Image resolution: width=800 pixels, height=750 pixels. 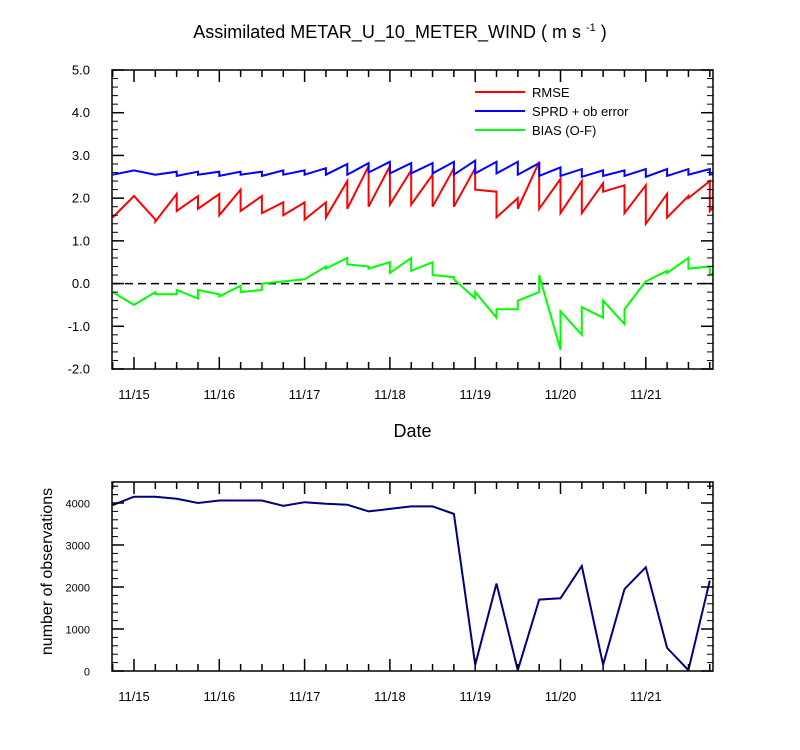 I want to click on y-tick-label: 3.0, so click(x=81, y=155).